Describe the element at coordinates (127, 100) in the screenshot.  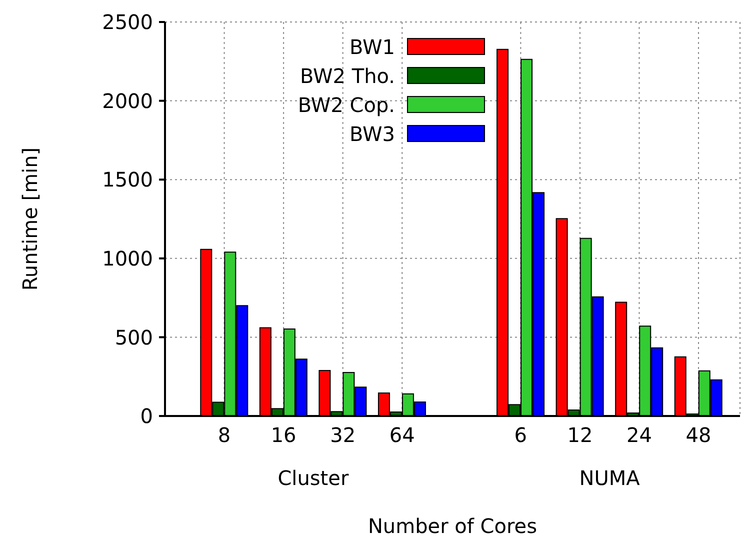
I see `y-tick-label: 2000` at that location.